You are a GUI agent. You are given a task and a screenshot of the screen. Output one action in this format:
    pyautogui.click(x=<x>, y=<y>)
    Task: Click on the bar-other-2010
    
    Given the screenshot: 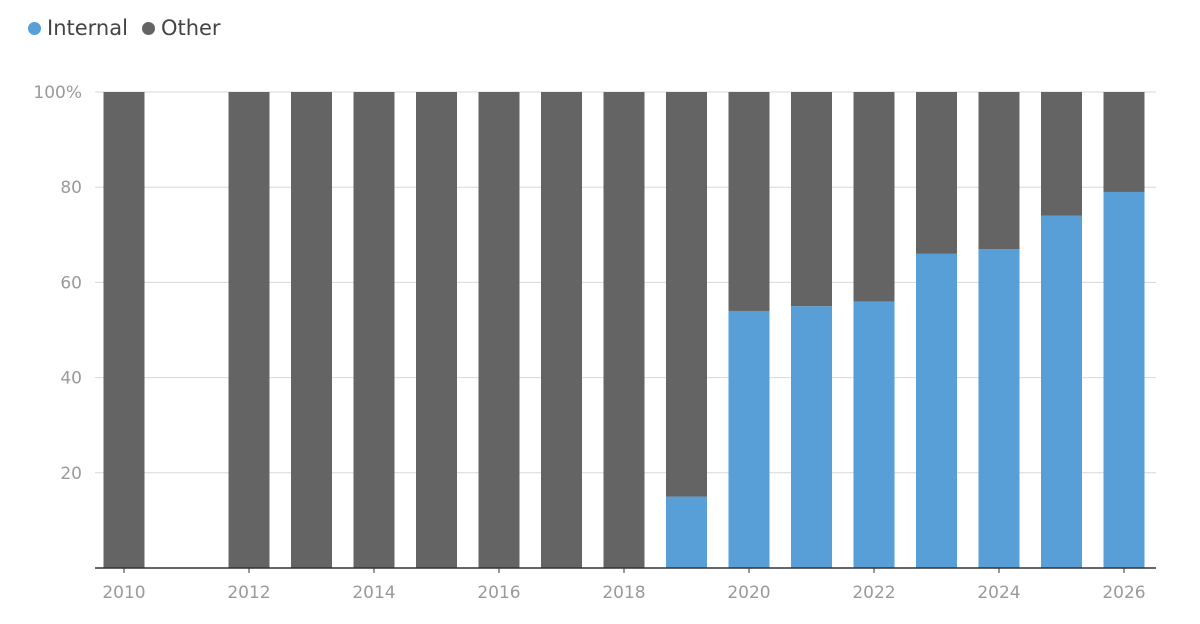 What is the action you would take?
    pyautogui.click(x=124, y=330)
    